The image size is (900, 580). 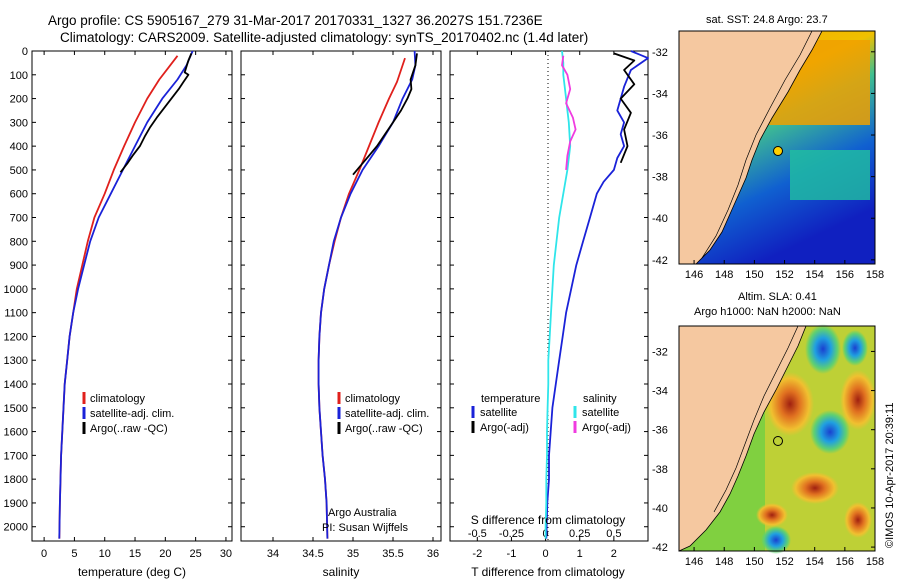 I want to click on depth-tick-label: 1000, so click(x=16, y=290).